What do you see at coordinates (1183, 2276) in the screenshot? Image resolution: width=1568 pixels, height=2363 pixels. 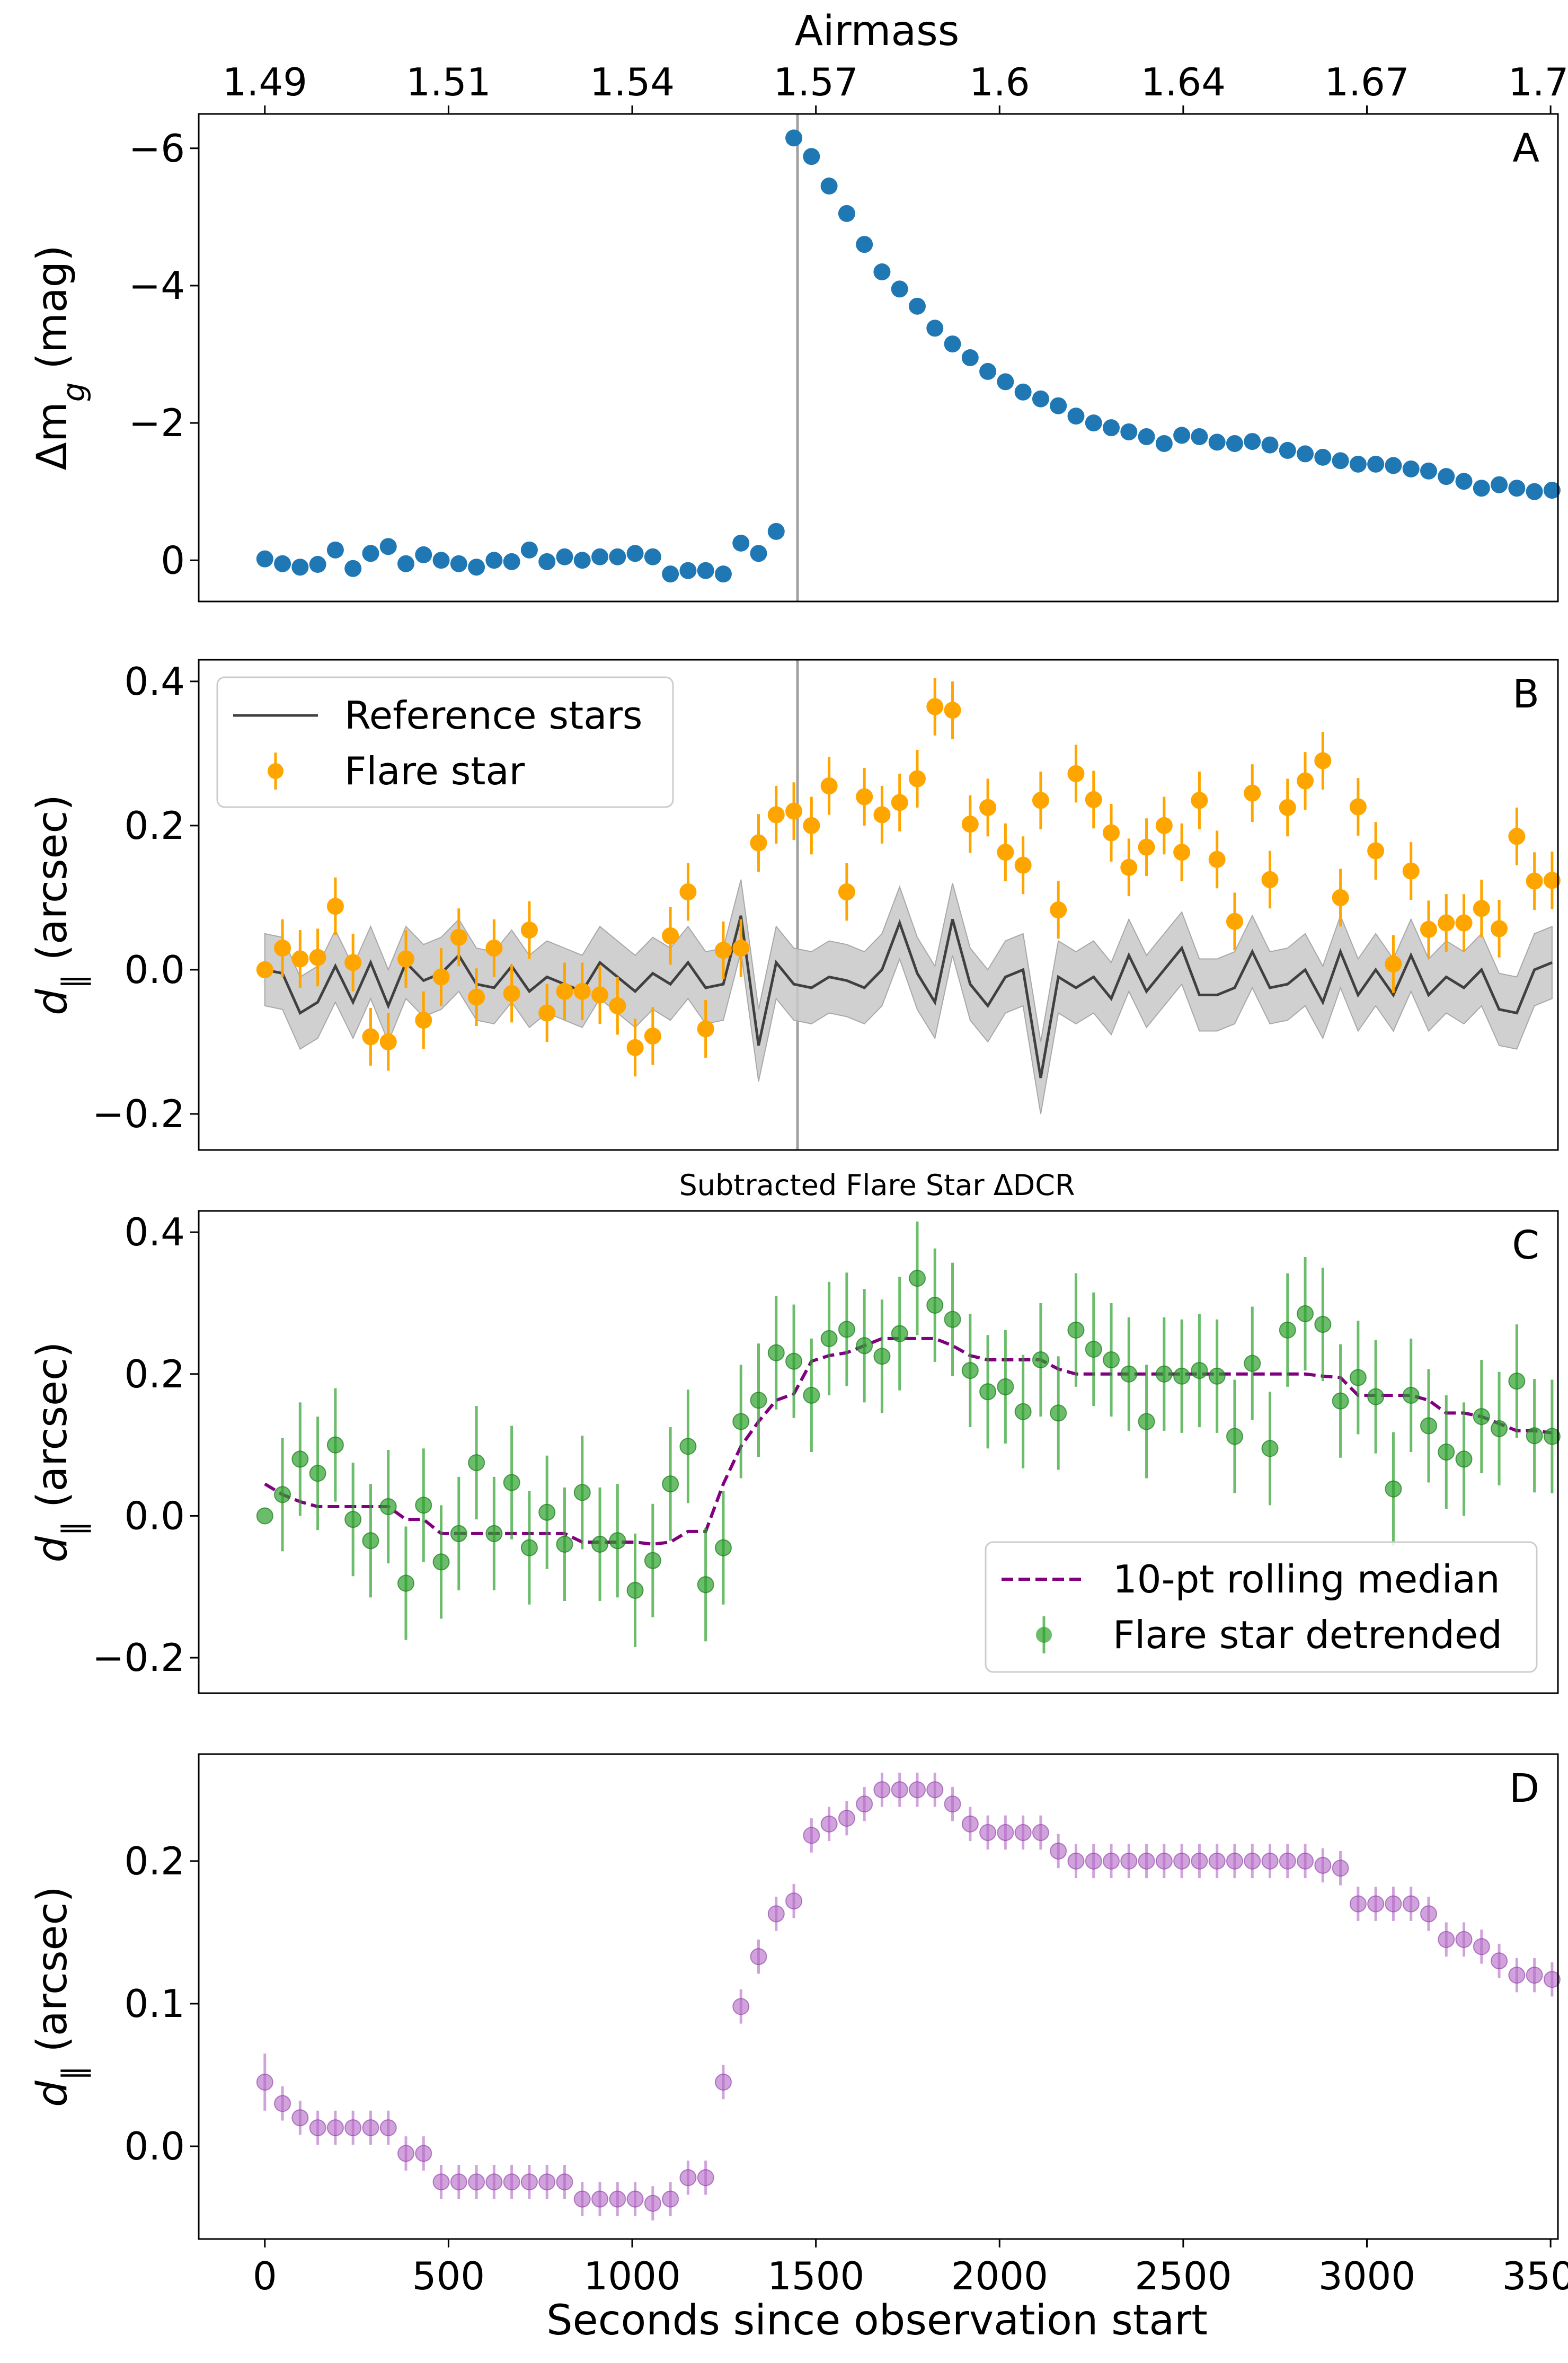 I see `panel-d-xtick-label: 2500` at bounding box center [1183, 2276].